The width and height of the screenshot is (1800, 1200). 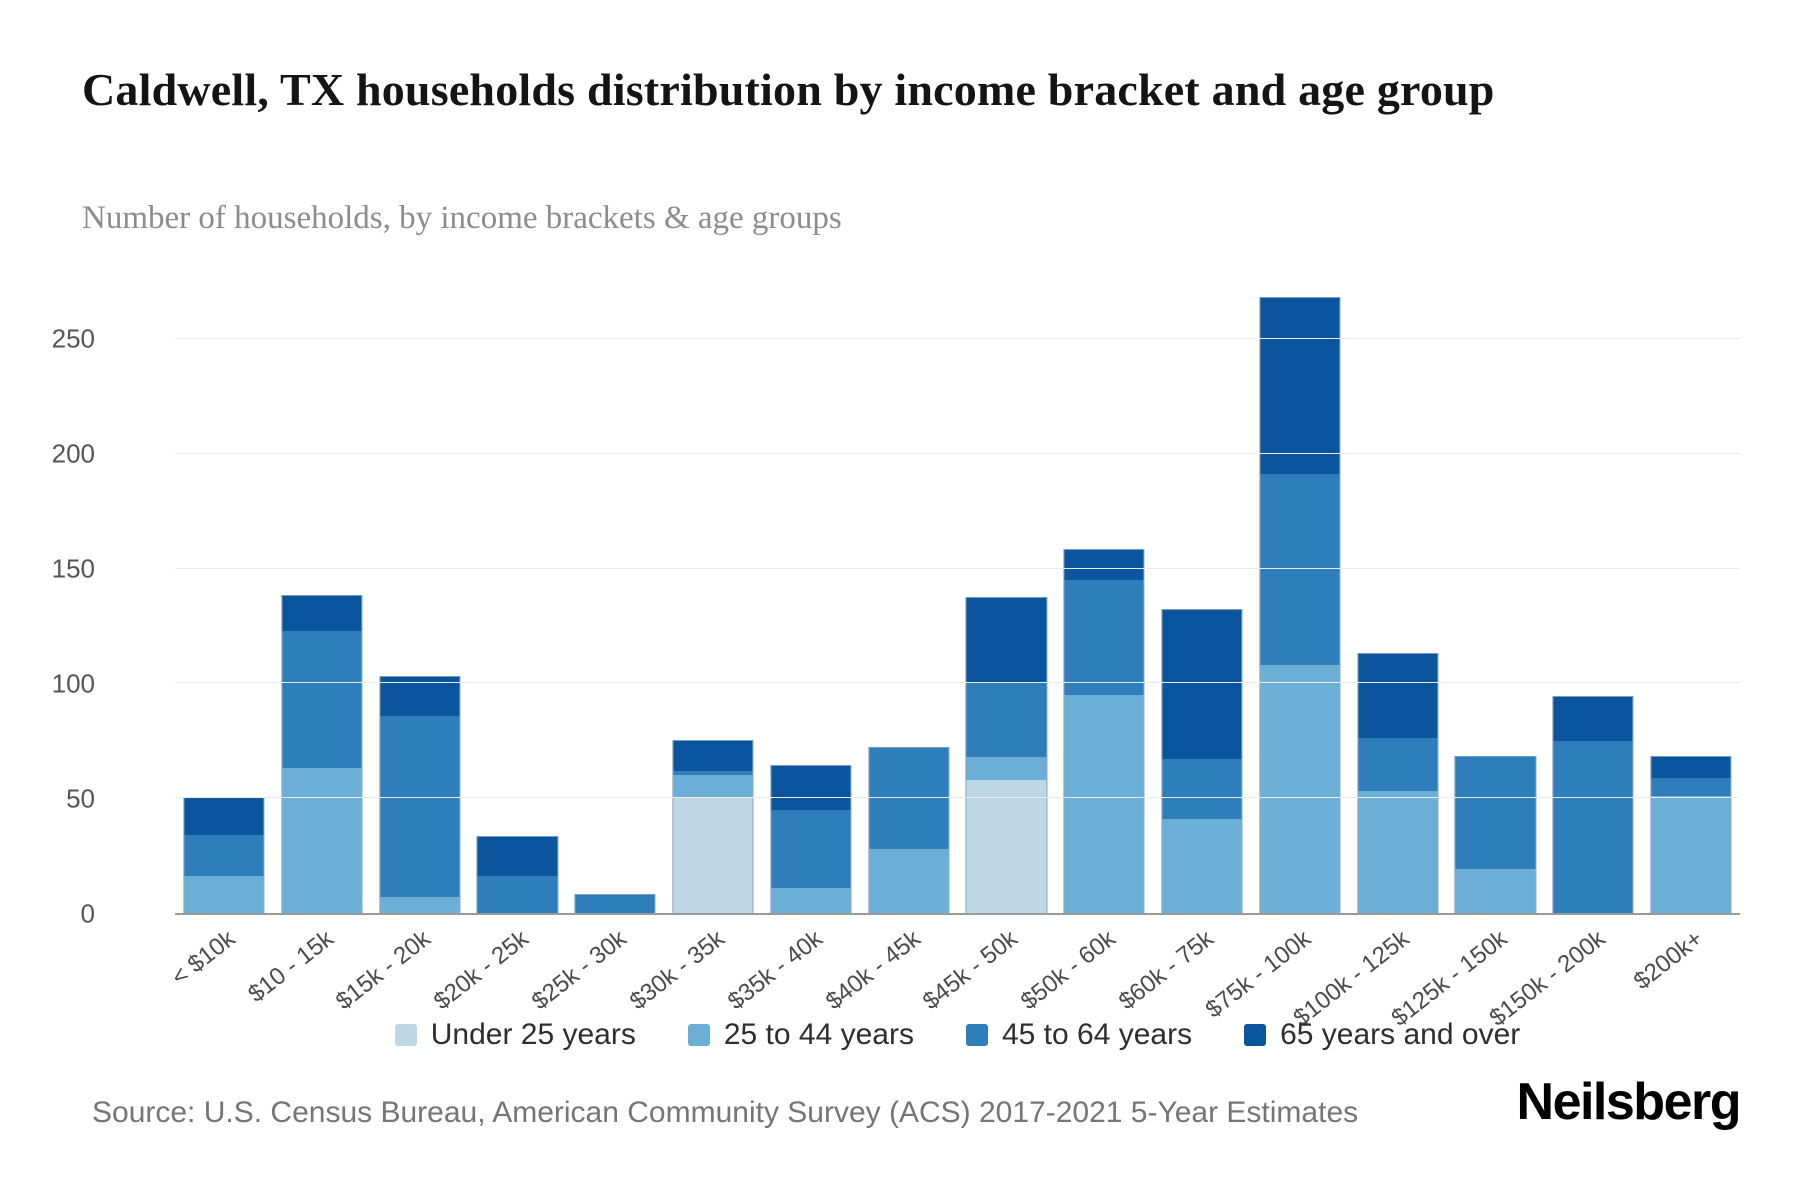 What do you see at coordinates (1684, 645) in the screenshot?
I see `bar-group: $200k+` at bounding box center [1684, 645].